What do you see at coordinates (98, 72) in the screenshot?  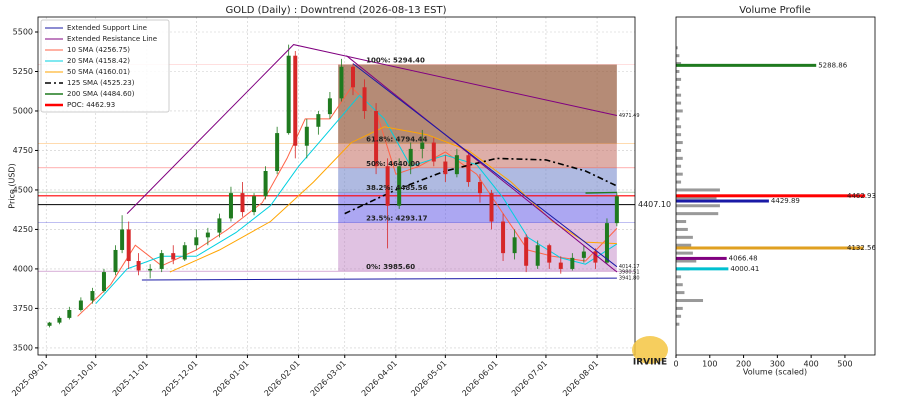 I see `legend-label: 50 SMA (4160.01)` at bounding box center [98, 72].